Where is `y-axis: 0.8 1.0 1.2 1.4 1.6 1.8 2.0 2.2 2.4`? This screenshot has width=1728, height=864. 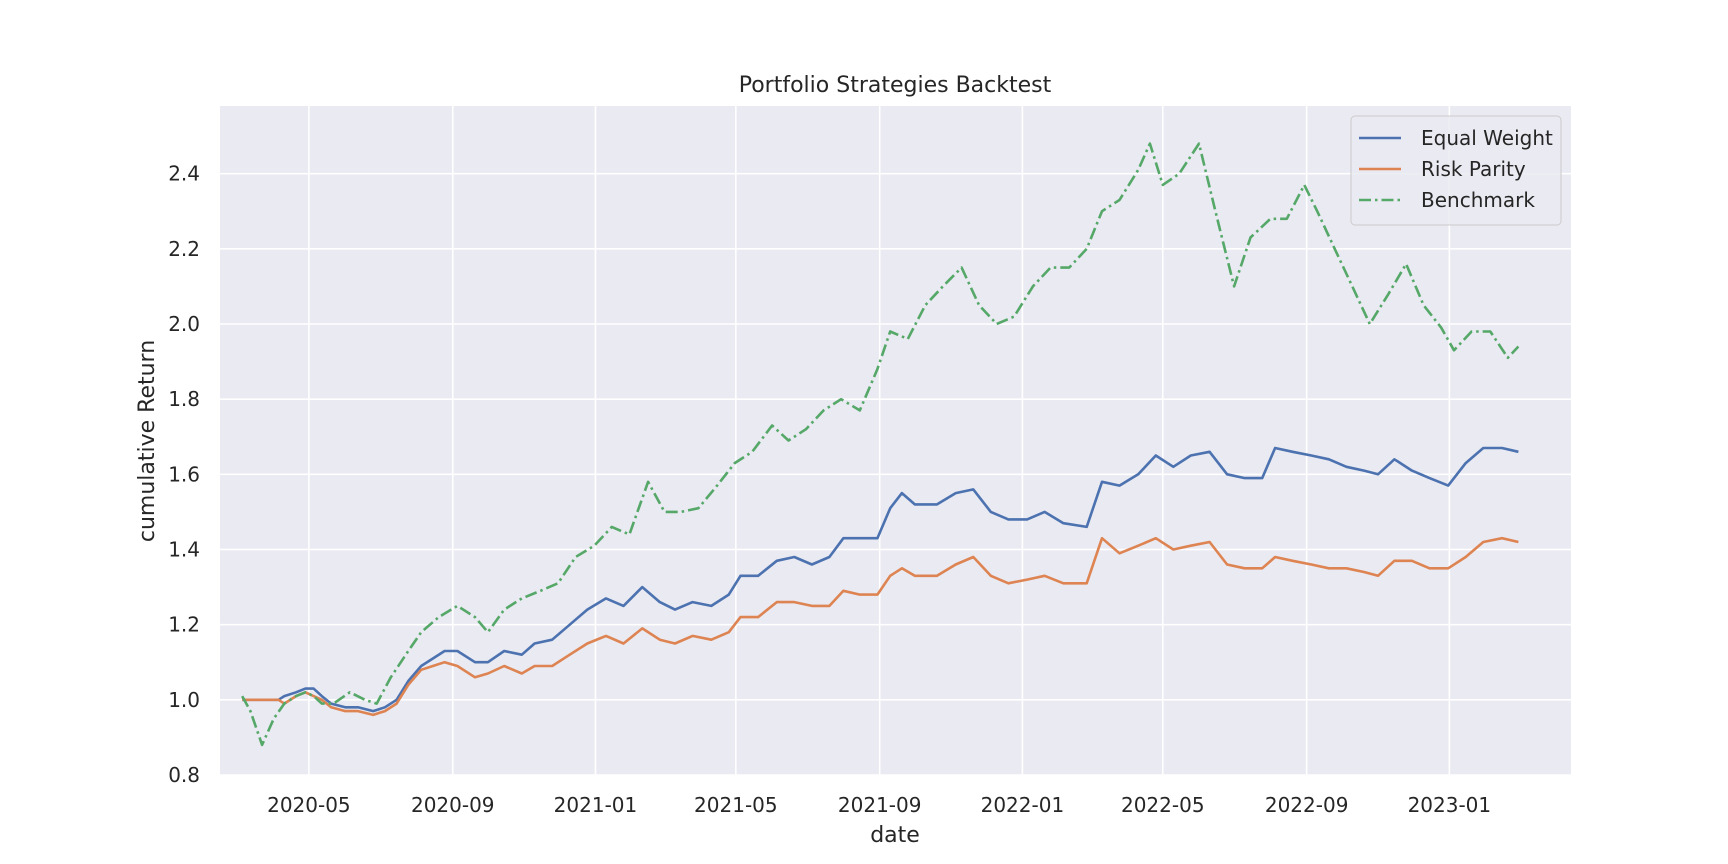
y-axis: 0.8 1.0 1.2 1.4 1.6 1.8 2.0 2.2 2.4 is located at coordinates (184, 474).